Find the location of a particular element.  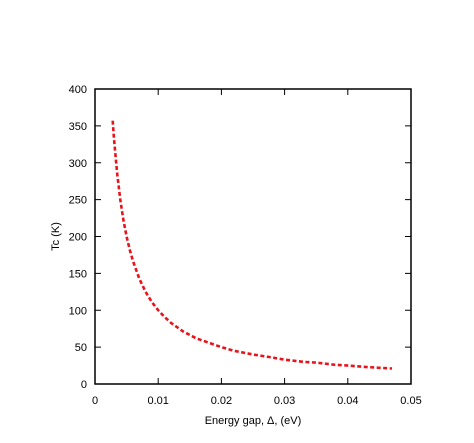

x-tick-label: 0.02 is located at coordinates (221, 401).